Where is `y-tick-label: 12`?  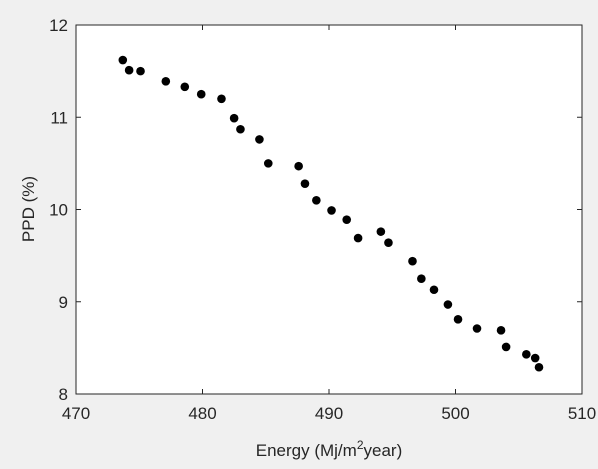
y-tick-label: 12 is located at coordinates (58, 25).